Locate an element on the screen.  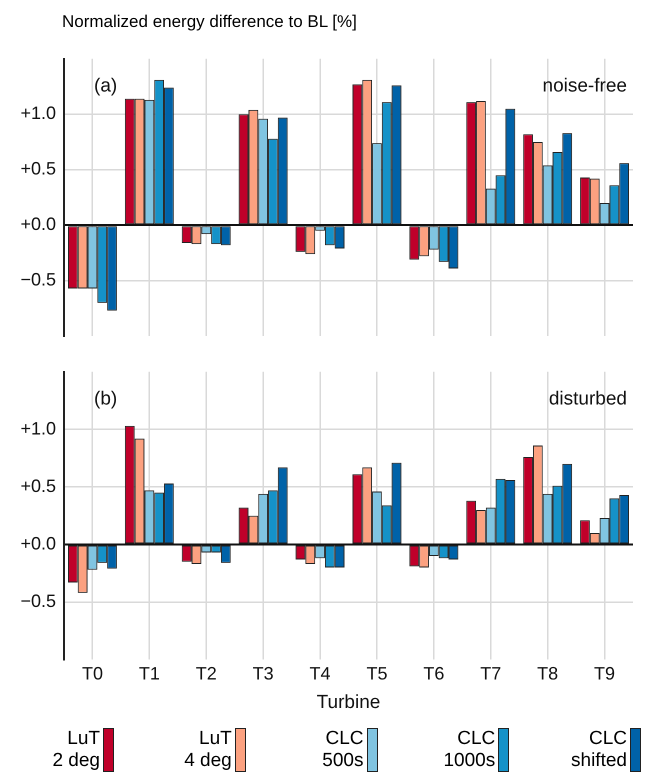
legend-label: CLC shifted is located at coordinates (598, 750).